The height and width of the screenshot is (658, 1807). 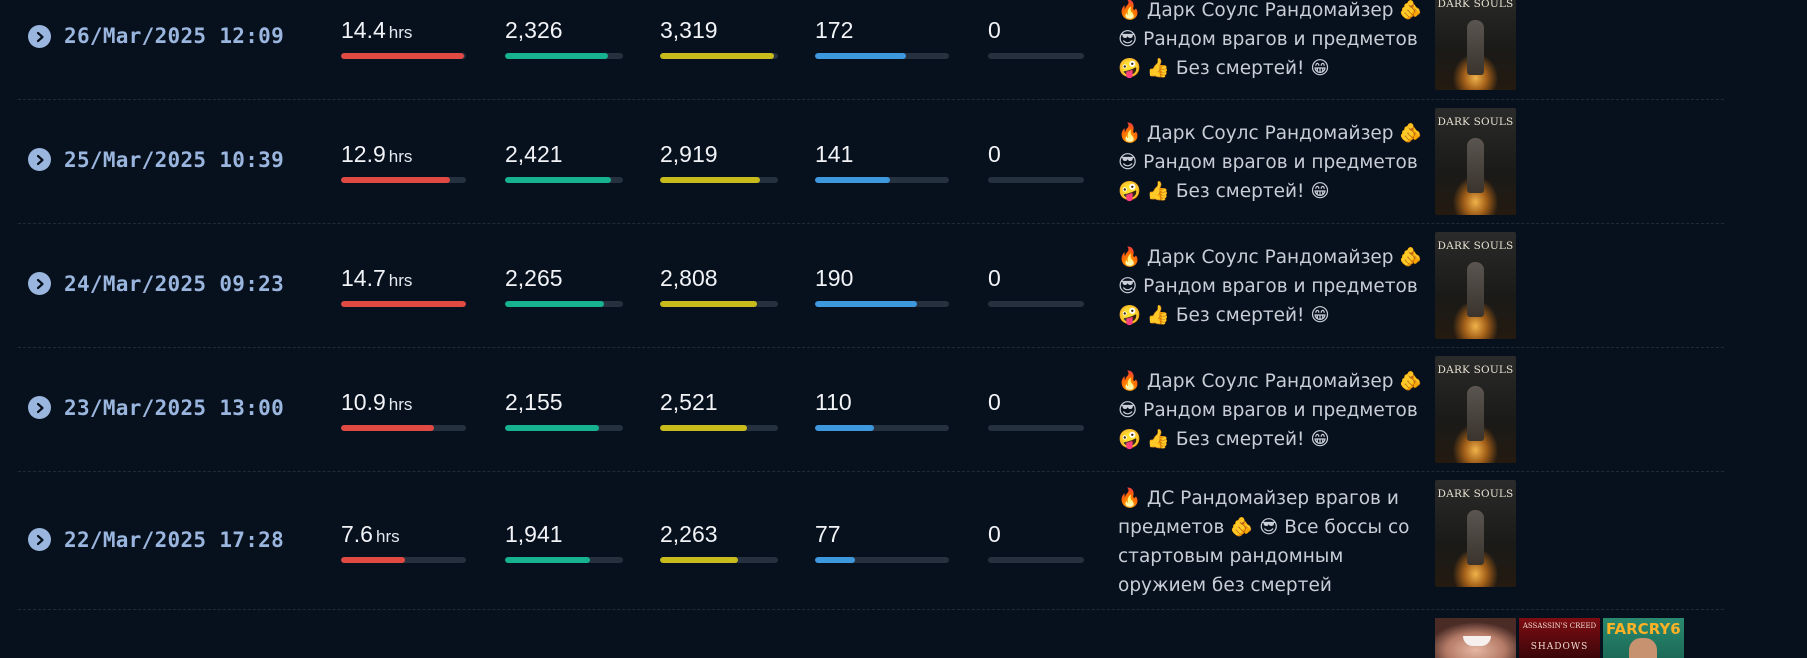 I want to click on hours-stat: 14.7 hrs, so click(x=403, y=286).